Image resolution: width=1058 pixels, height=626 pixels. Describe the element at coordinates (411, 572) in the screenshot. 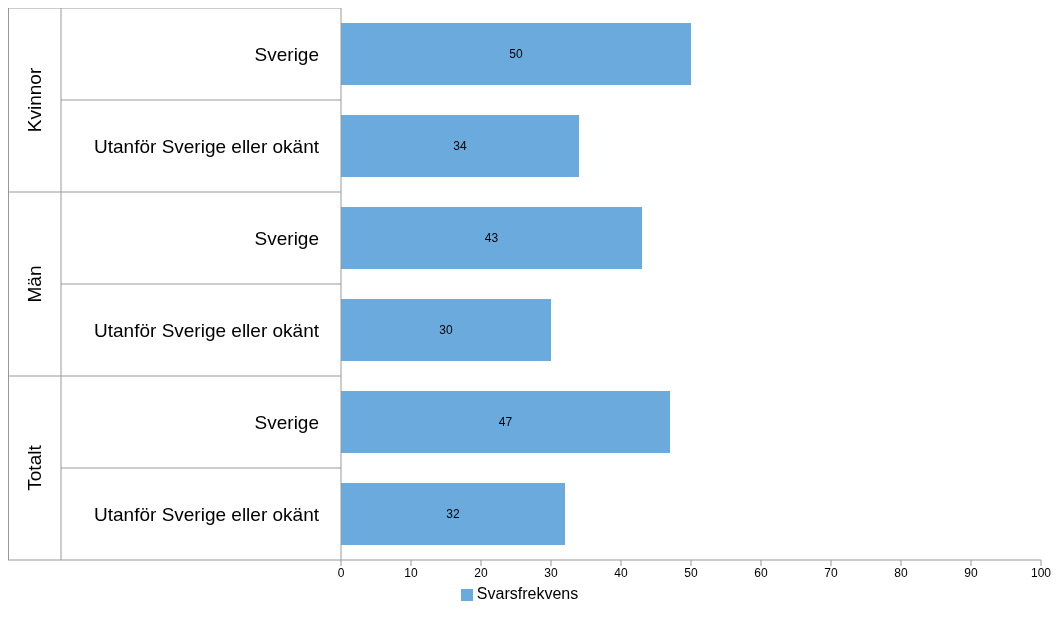

I see `x-tick-label: 10` at that location.